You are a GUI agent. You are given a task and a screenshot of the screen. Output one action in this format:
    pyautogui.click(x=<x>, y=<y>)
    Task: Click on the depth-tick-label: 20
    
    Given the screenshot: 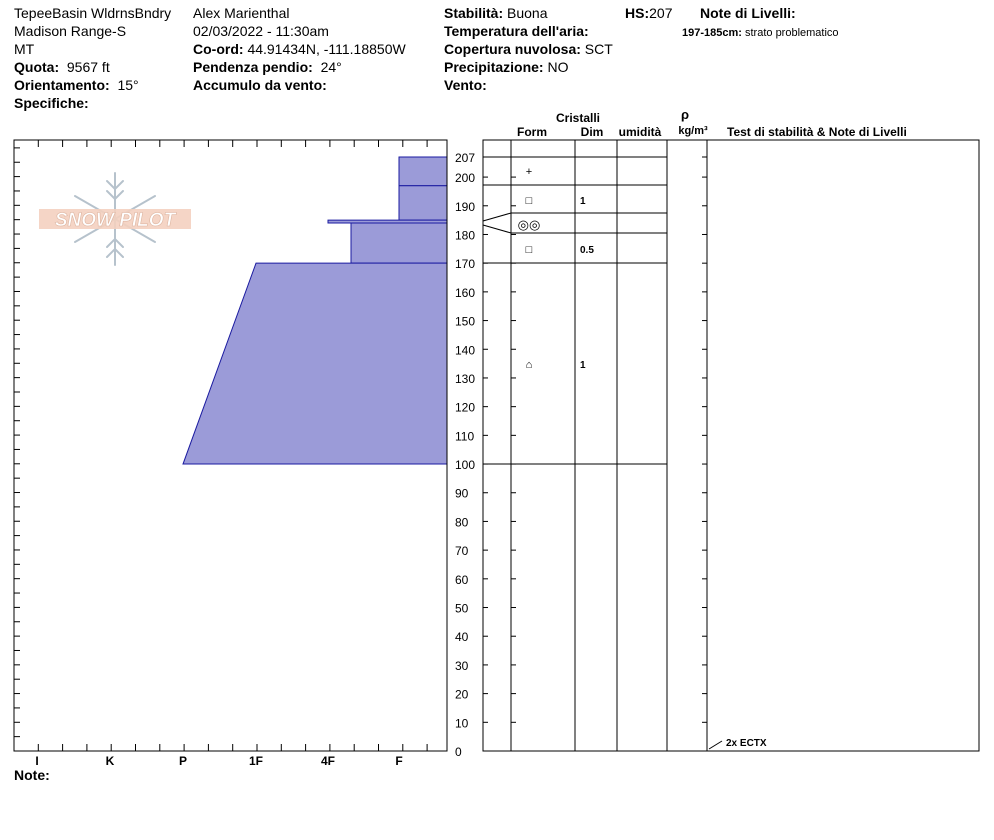 What is the action you would take?
    pyautogui.click(x=462, y=695)
    